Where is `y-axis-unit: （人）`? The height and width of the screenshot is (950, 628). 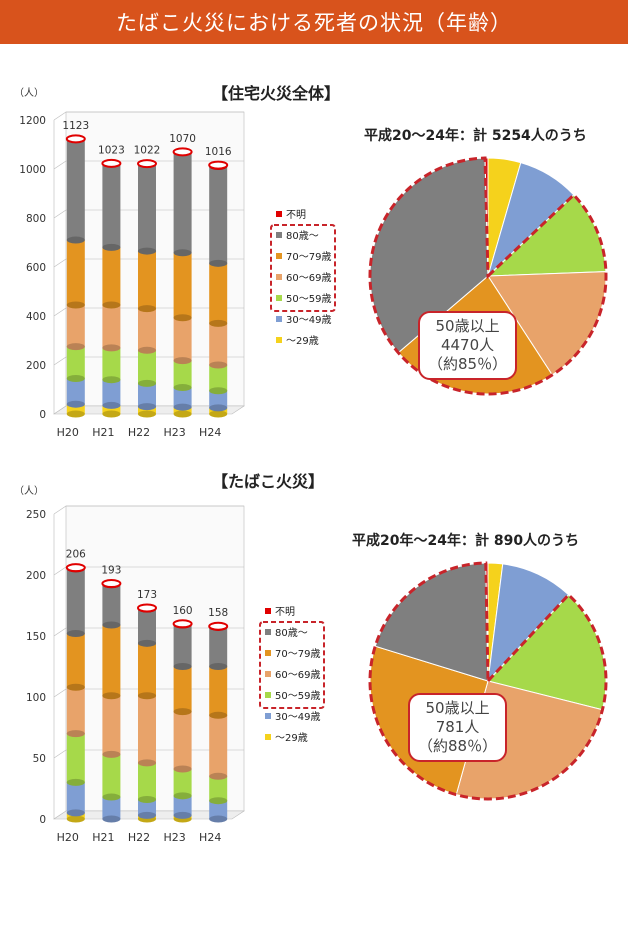
y-axis-unit: （人） is located at coordinates (29, 93).